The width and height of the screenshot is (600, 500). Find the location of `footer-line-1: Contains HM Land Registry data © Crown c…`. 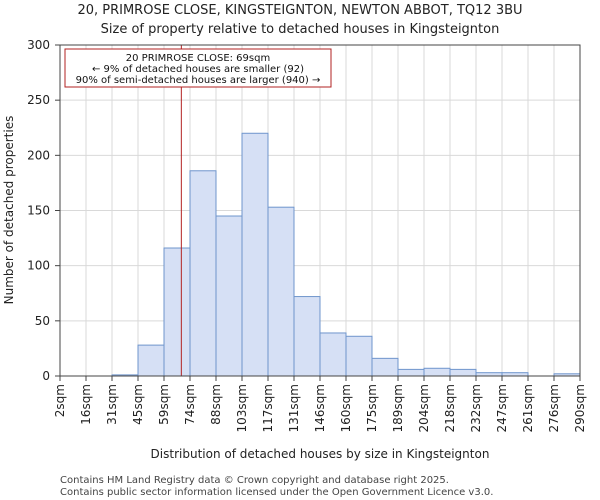

footer-line-1: Contains HM Land Registry data © Crown c… is located at coordinates (254, 480).